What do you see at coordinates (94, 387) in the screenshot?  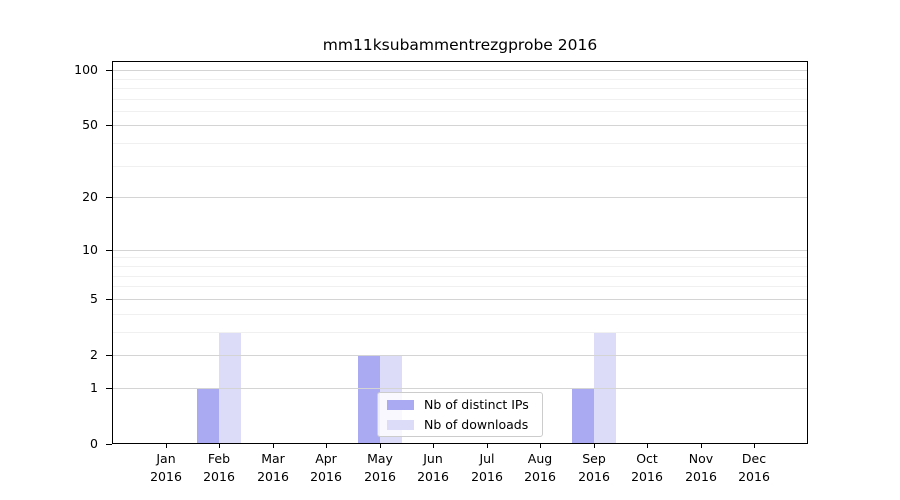 I see `y-tick-label: 1` at bounding box center [94, 387].